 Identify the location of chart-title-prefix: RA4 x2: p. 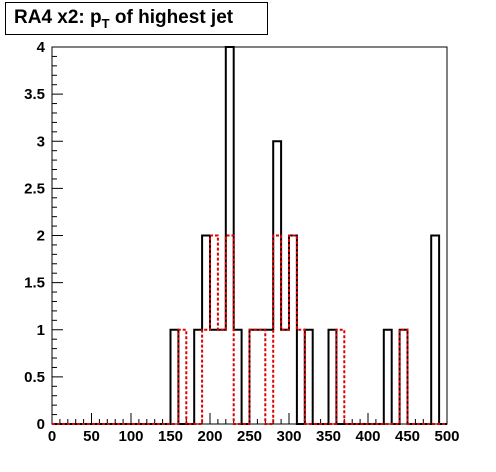
(58, 17).